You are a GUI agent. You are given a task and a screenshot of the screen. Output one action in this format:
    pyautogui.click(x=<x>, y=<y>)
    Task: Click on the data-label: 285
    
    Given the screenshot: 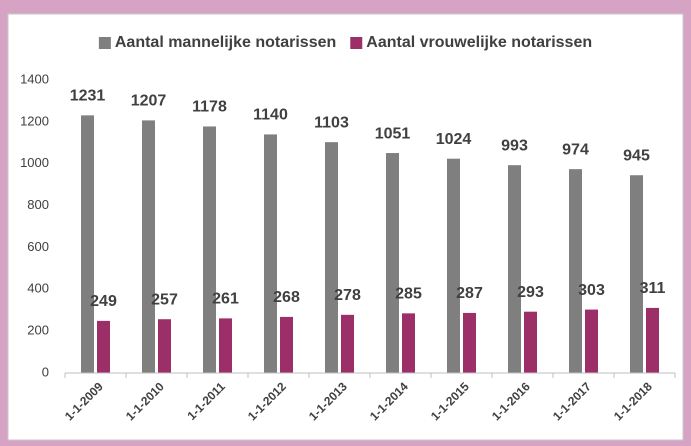 What is the action you would take?
    pyautogui.click(x=408, y=294)
    